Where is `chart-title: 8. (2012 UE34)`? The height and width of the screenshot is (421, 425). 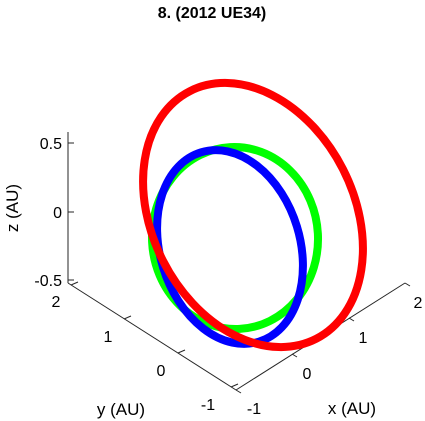 chart-title: 8. (2012 UE34) is located at coordinates (212, 13).